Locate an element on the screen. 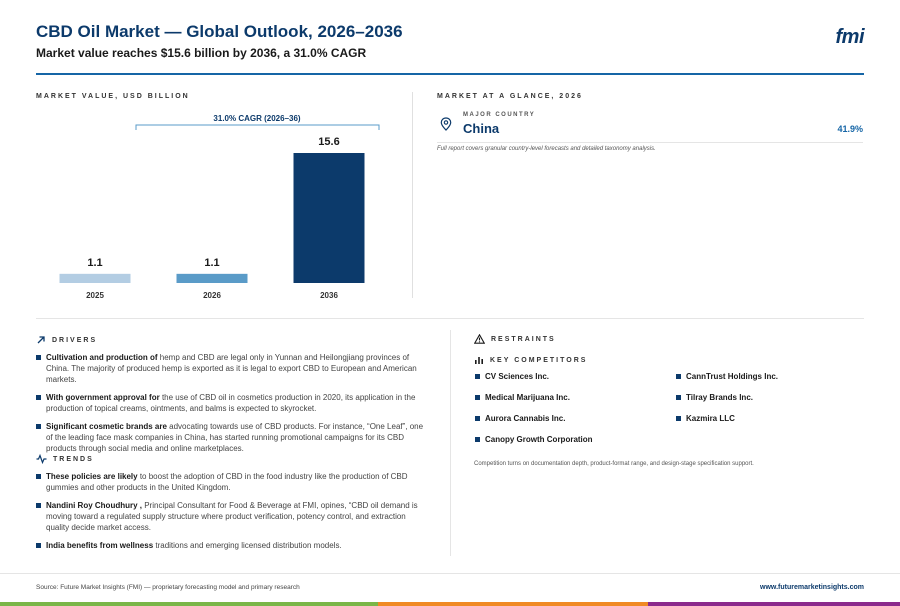 This screenshot has width=900, height=606. x-tick-label: 2036 is located at coordinates (329, 295).